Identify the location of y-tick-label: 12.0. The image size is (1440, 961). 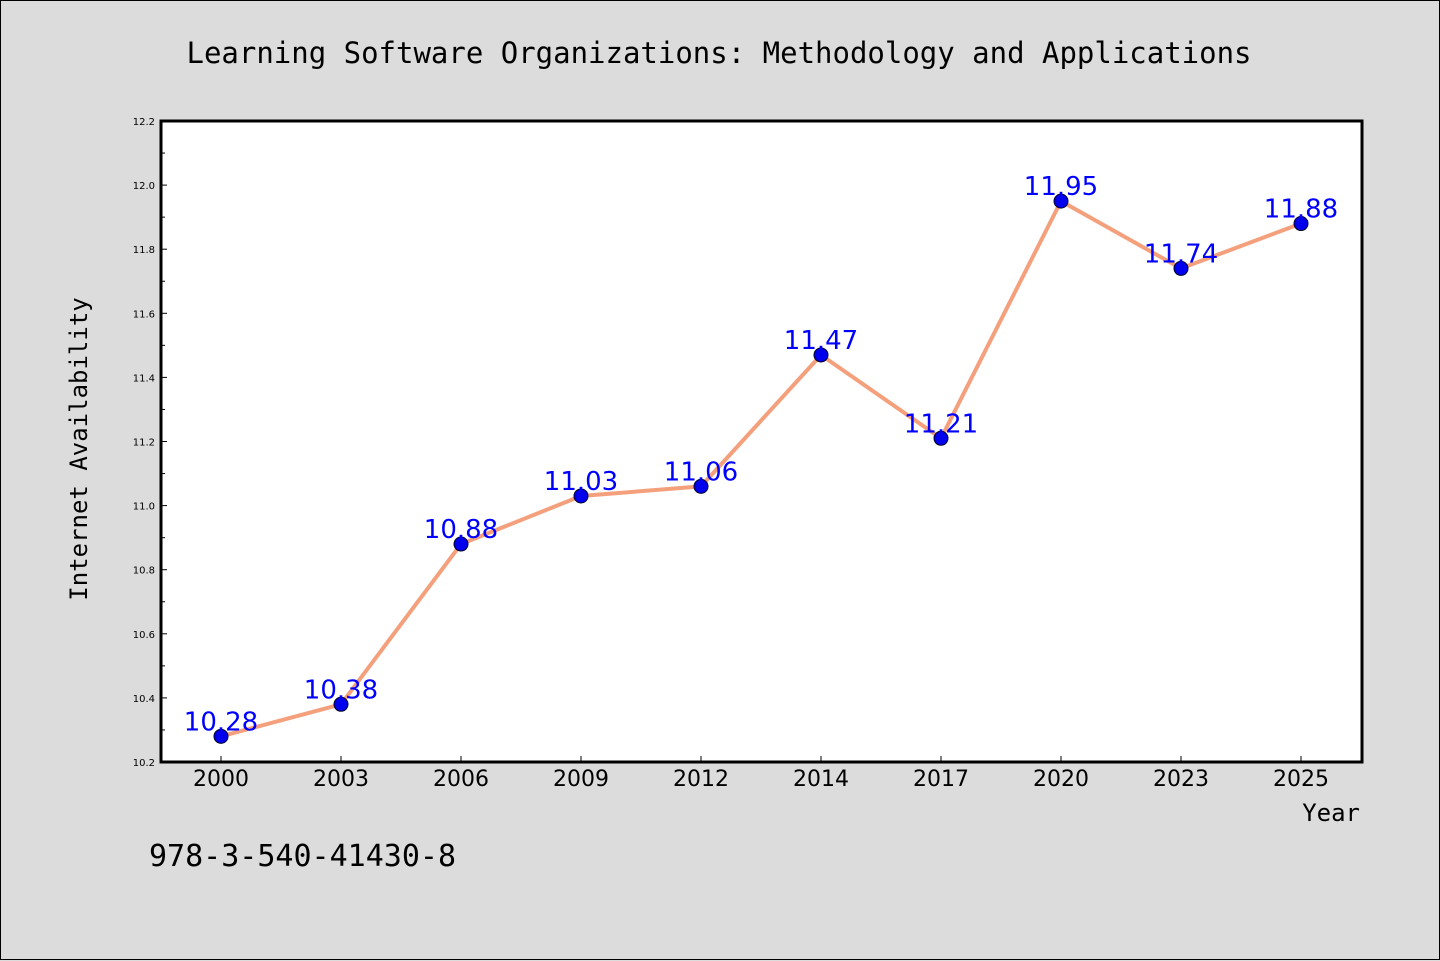
(144, 186).